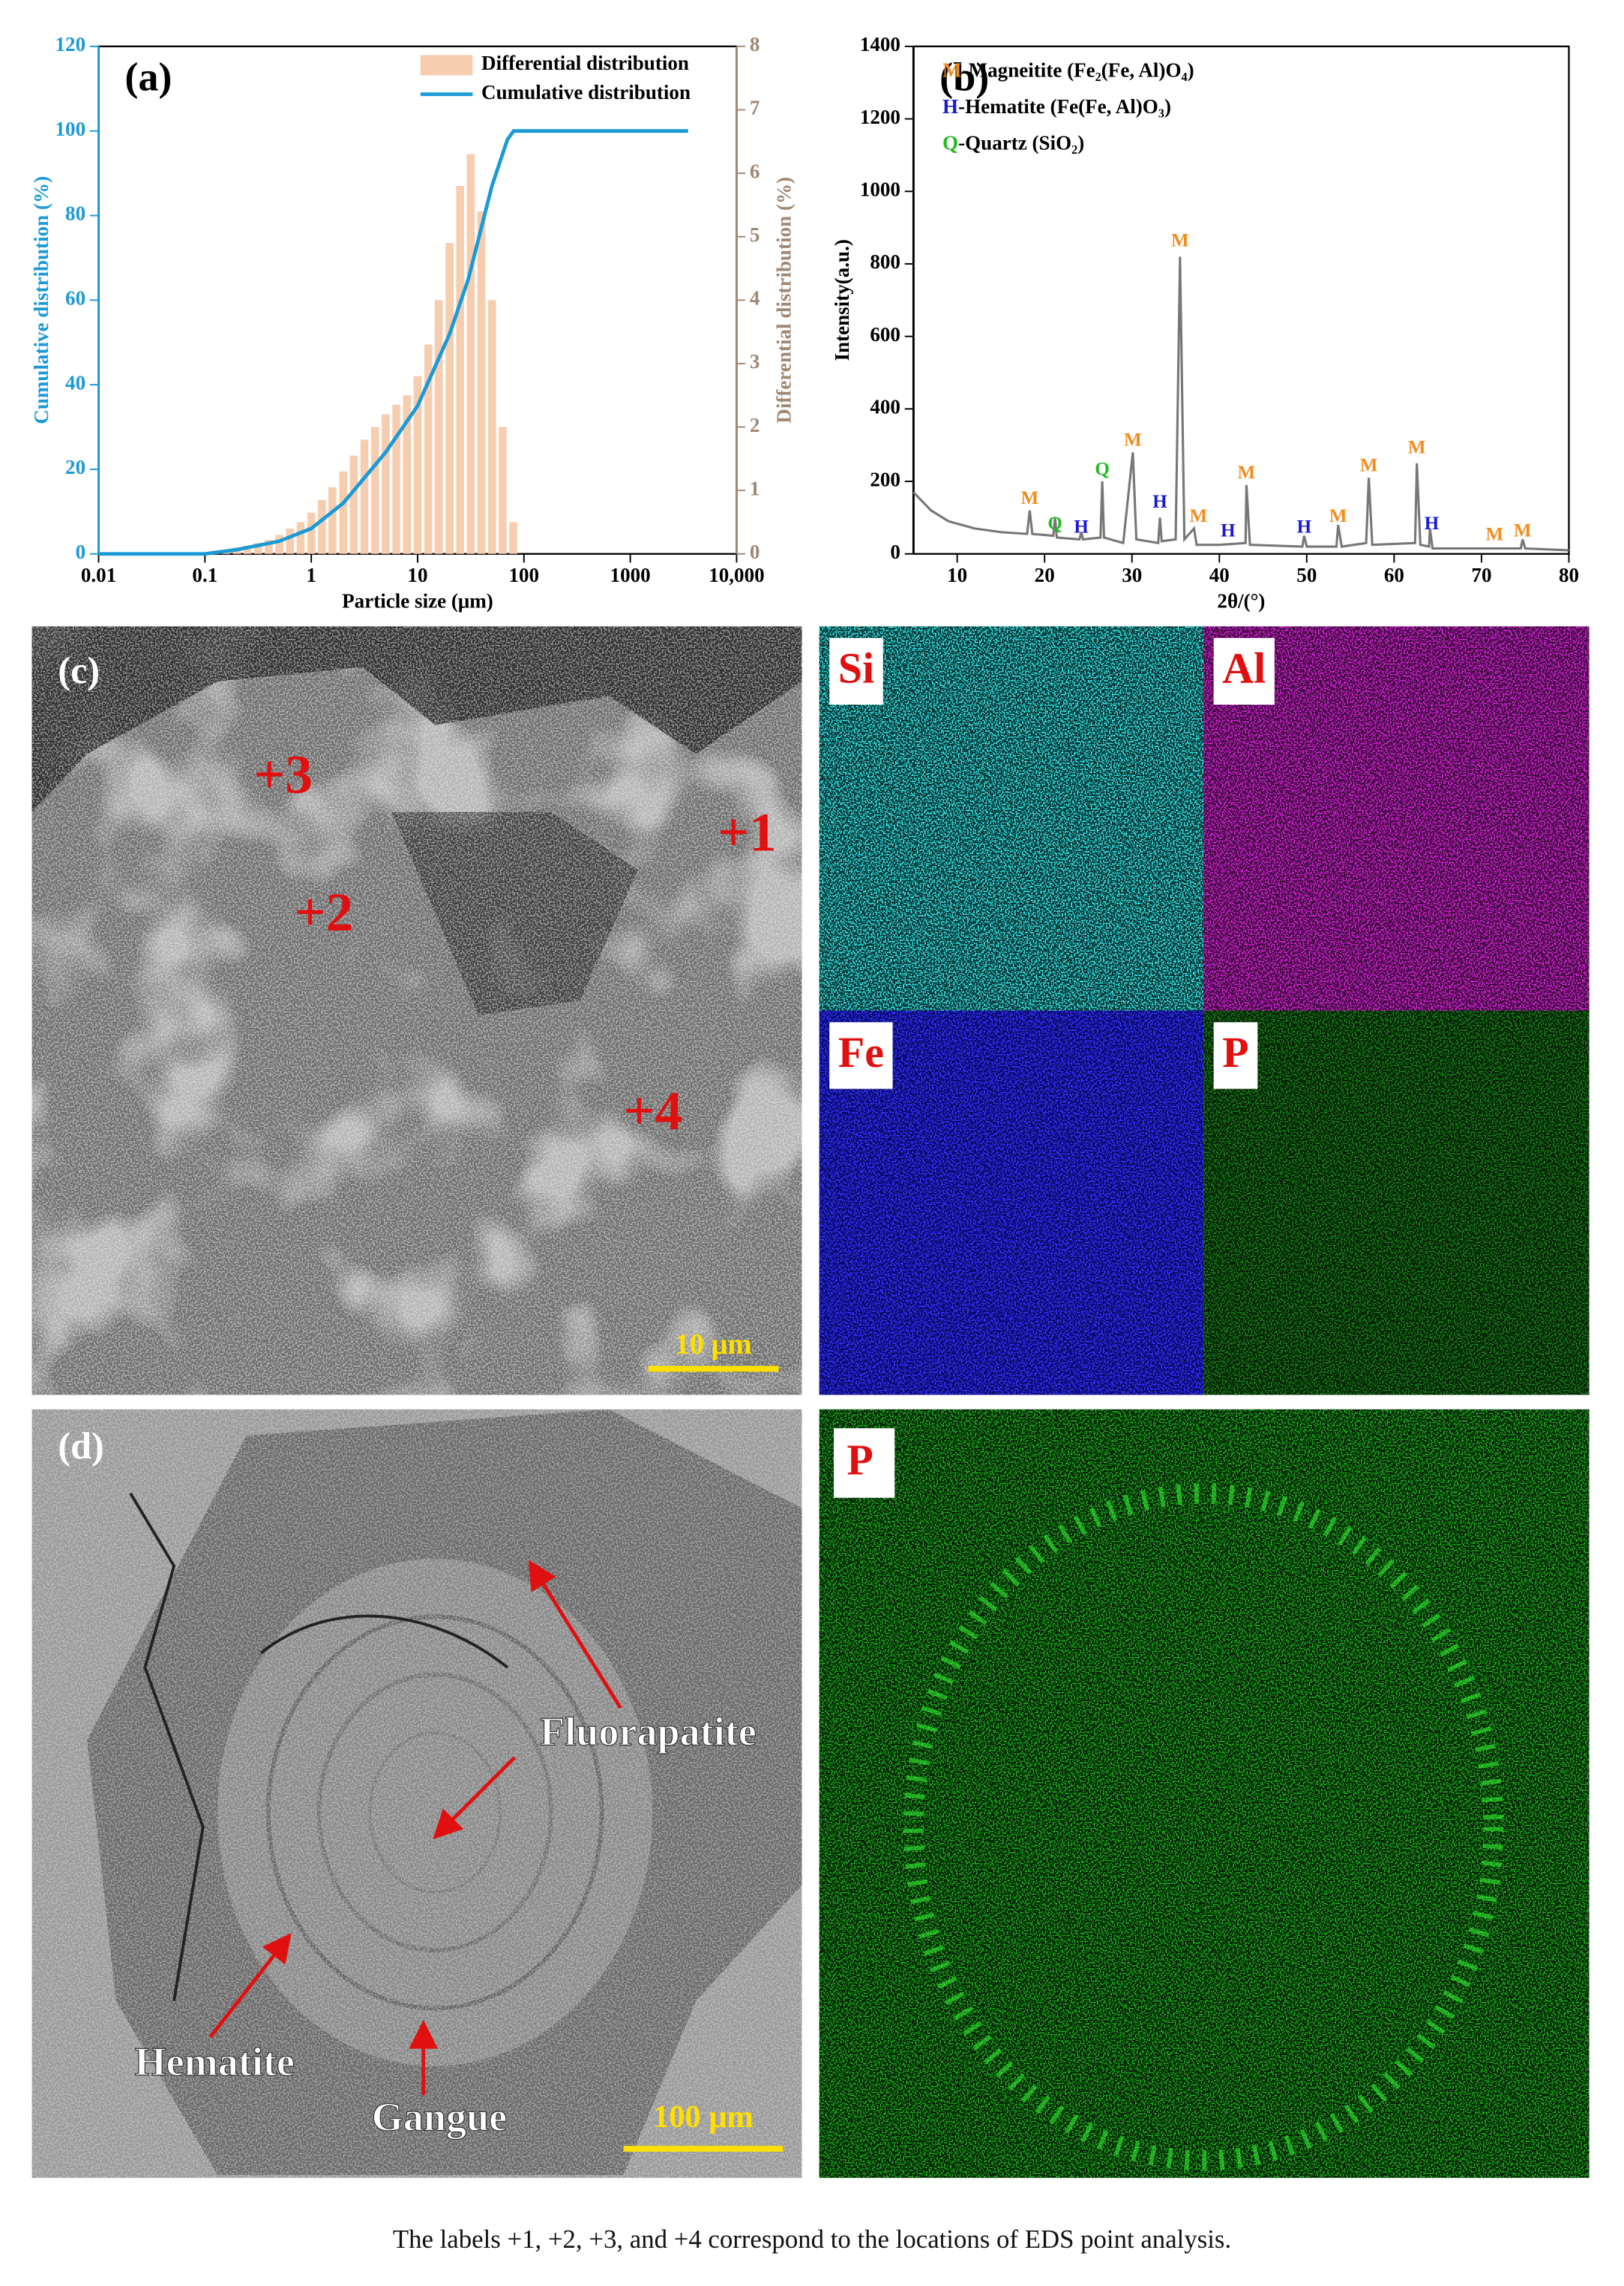 This screenshot has height=2286, width=1624. What do you see at coordinates (957, 575) in the screenshot?
I see `x-tick-label: 10` at bounding box center [957, 575].